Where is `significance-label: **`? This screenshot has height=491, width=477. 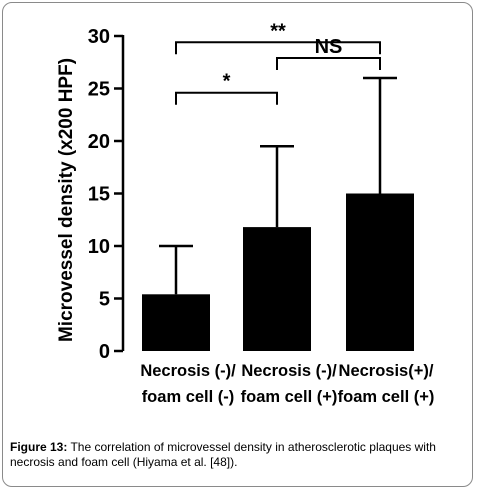 significance-label: ** is located at coordinates (278, 31).